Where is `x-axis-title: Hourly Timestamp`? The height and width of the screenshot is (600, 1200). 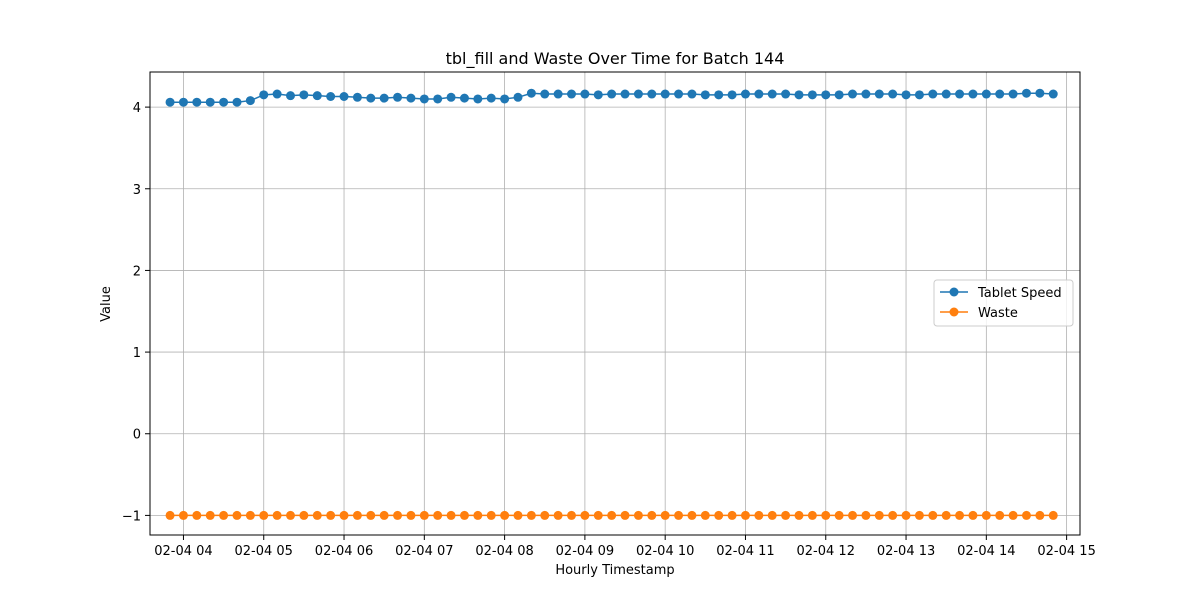 x-axis-title: Hourly Timestamp is located at coordinates (614, 570).